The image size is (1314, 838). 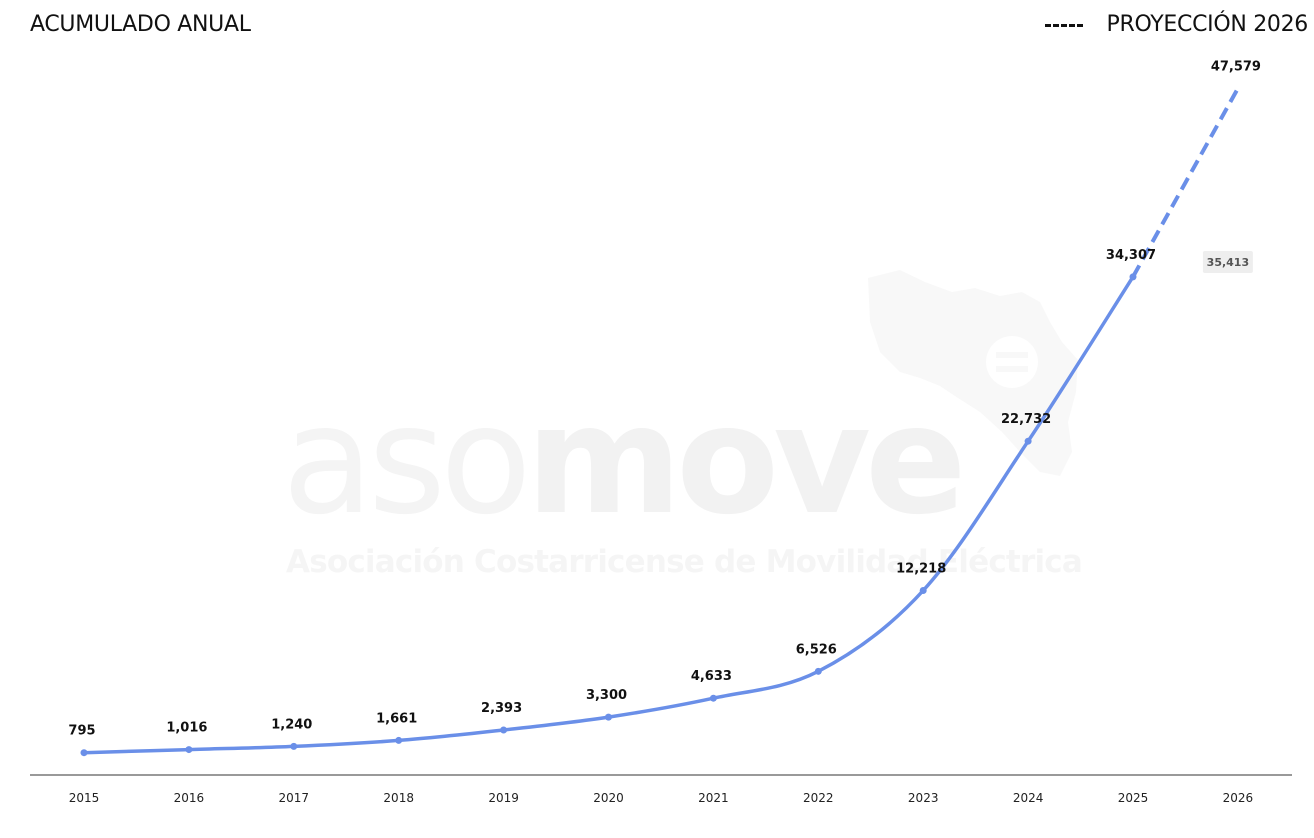 What do you see at coordinates (621, 461) in the screenshot?
I see `watermark-brand: asomove` at bounding box center [621, 461].